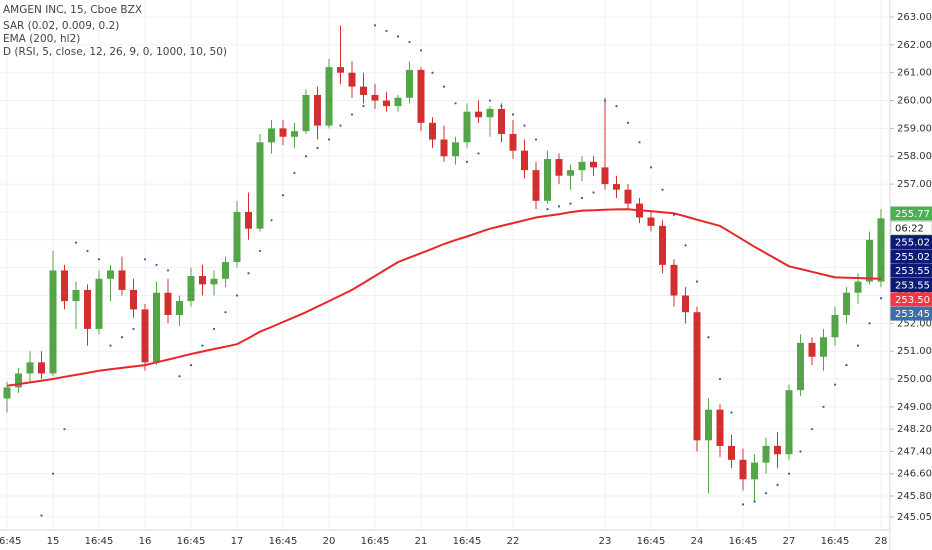  Describe the element at coordinates (914, 351) in the screenshot. I see `y-tick-label: 251.00` at that location.